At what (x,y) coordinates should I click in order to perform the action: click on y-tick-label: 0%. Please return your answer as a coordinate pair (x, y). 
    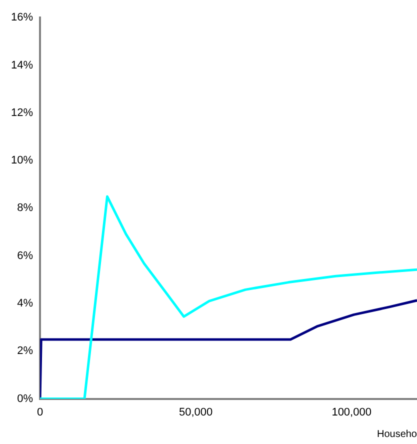
    Looking at the image, I should click on (25, 398).